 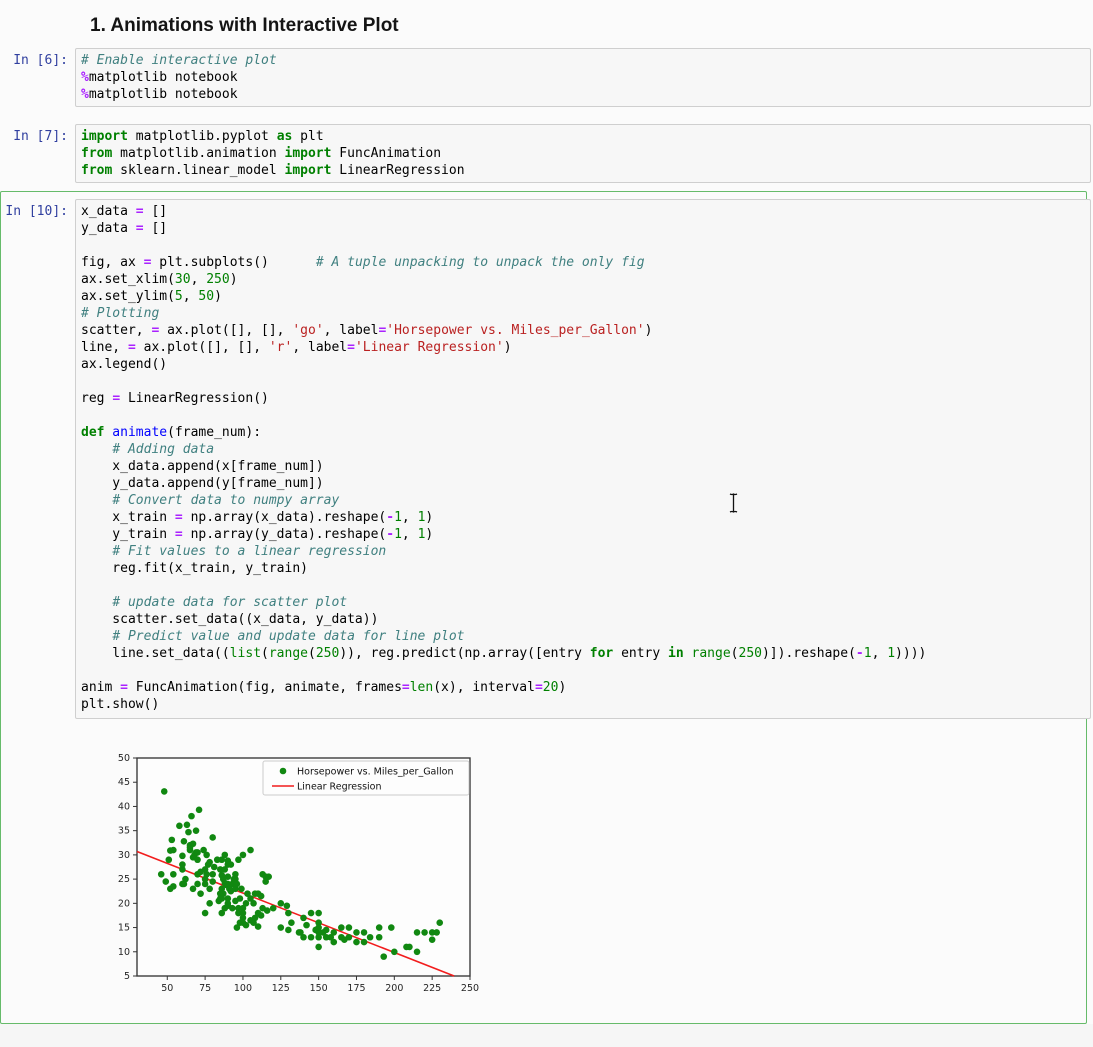 I want to click on svg-text: 20, so click(x=124, y=903).